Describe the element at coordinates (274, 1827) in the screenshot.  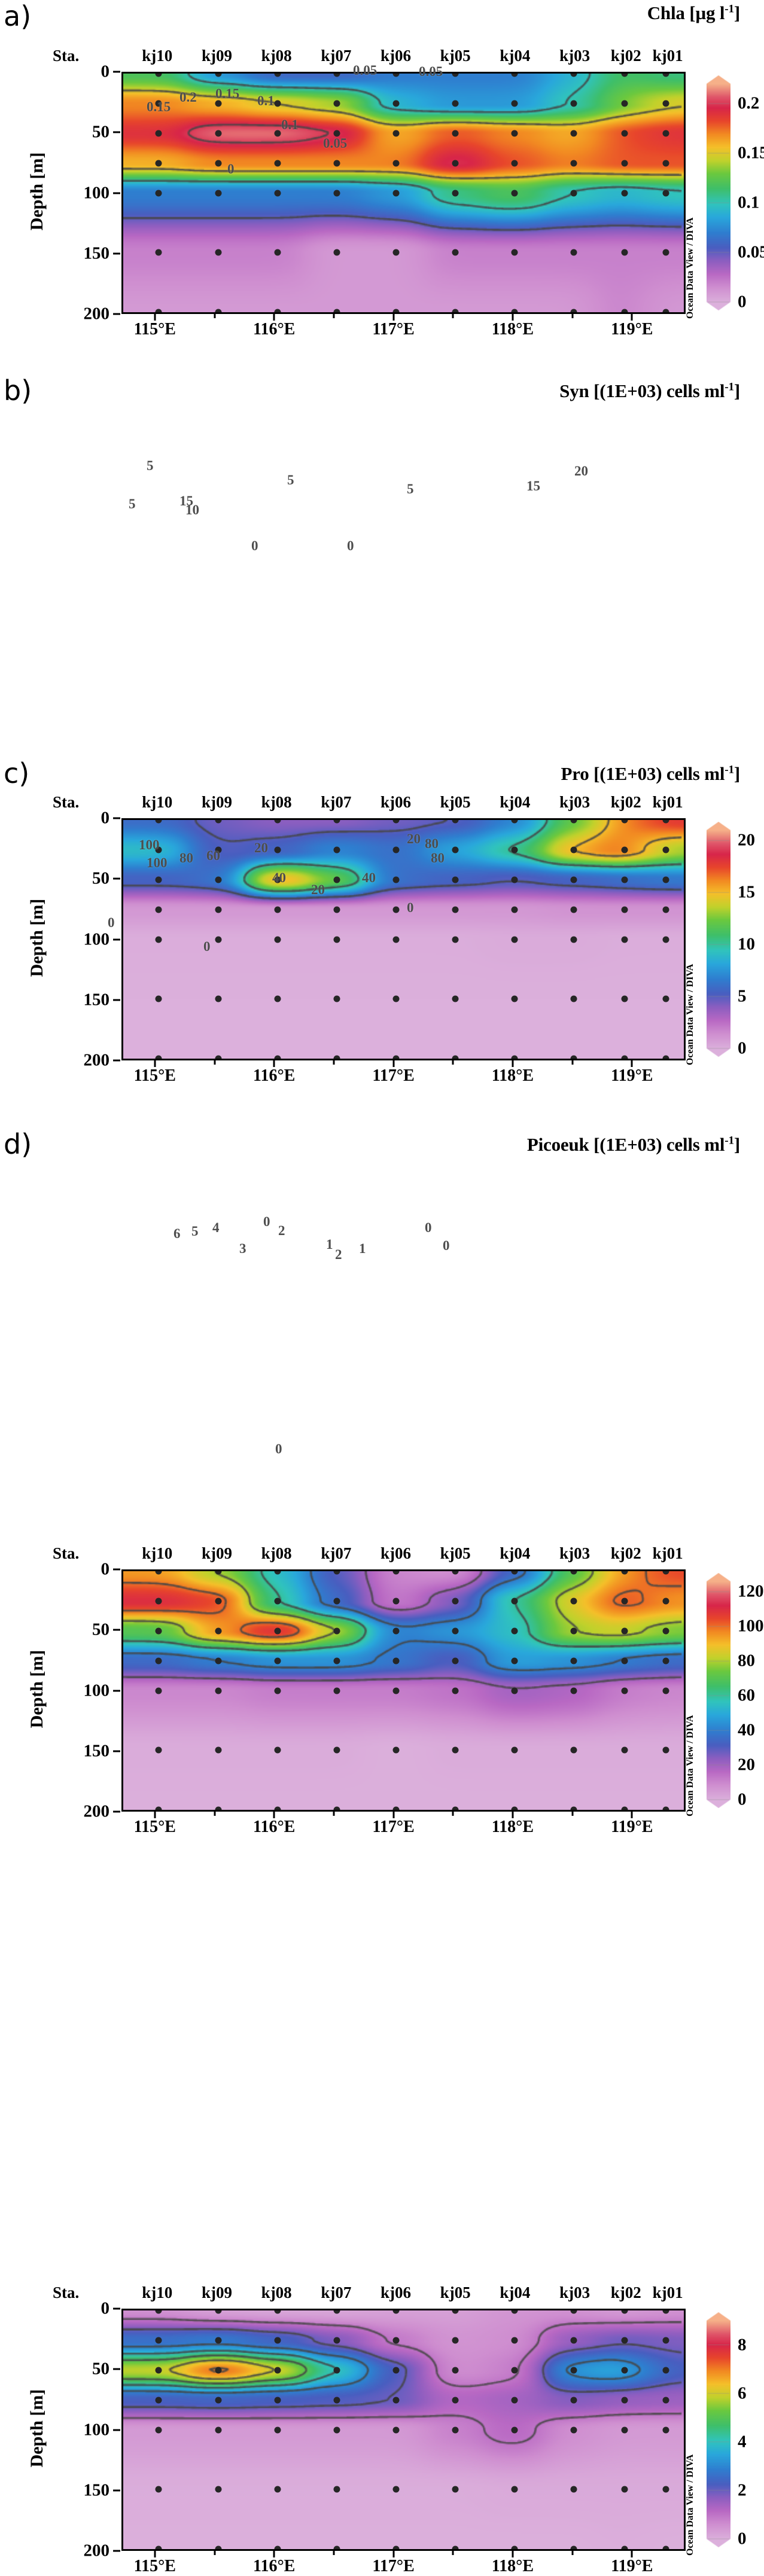
I see `longitude-tick-116-panel3: 116°E` at that location.